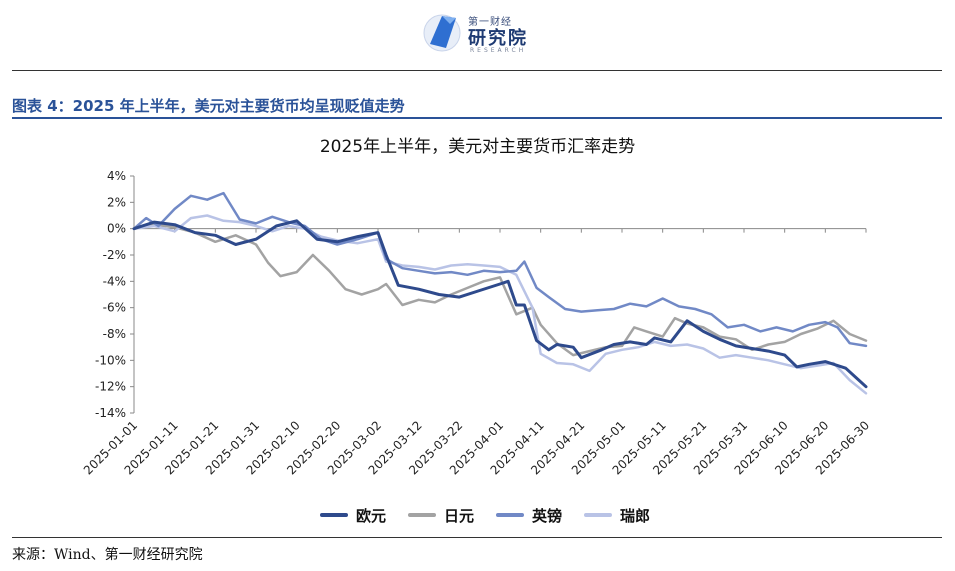 The height and width of the screenshot is (571, 955). What do you see at coordinates (498, 50) in the screenshot?
I see `logo-text-sub: RESEARCH` at bounding box center [498, 50].